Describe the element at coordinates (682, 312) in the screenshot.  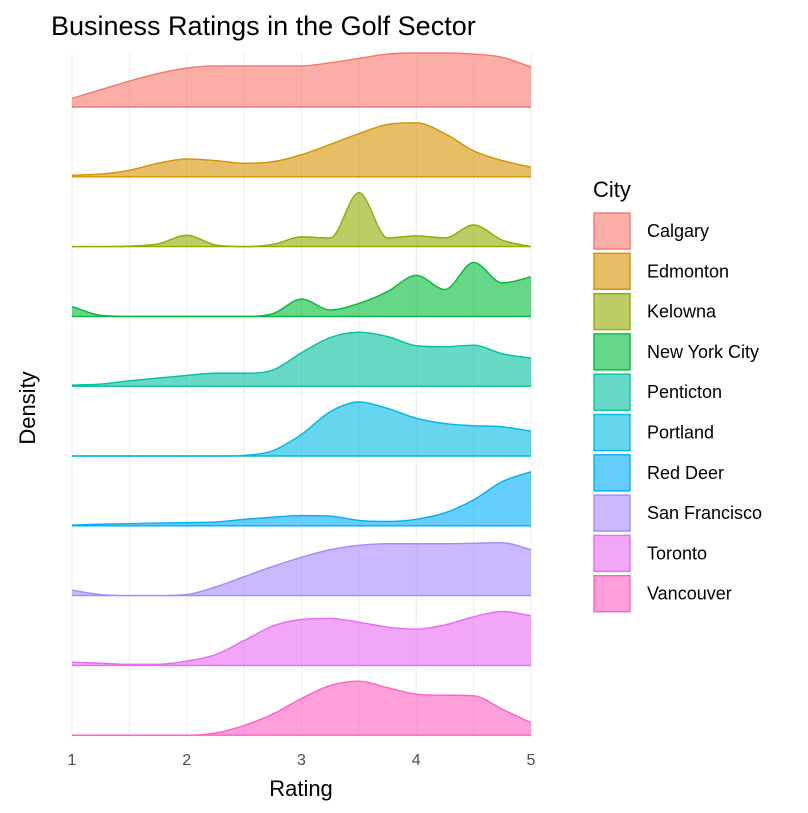
I see `legend-label: Kelowna` at that location.